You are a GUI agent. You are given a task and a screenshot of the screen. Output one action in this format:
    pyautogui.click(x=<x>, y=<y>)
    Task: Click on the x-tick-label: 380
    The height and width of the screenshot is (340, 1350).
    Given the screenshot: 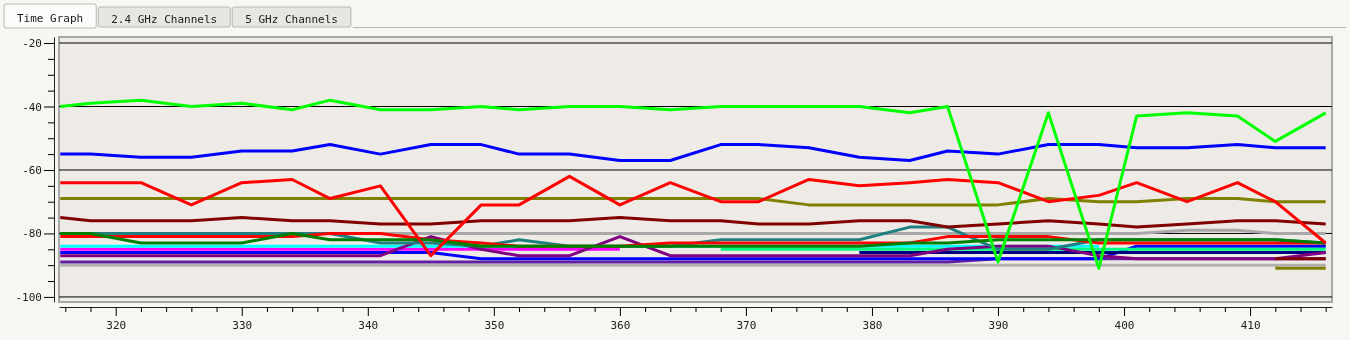 What is the action you would take?
    pyautogui.click(x=872, y=325)
    